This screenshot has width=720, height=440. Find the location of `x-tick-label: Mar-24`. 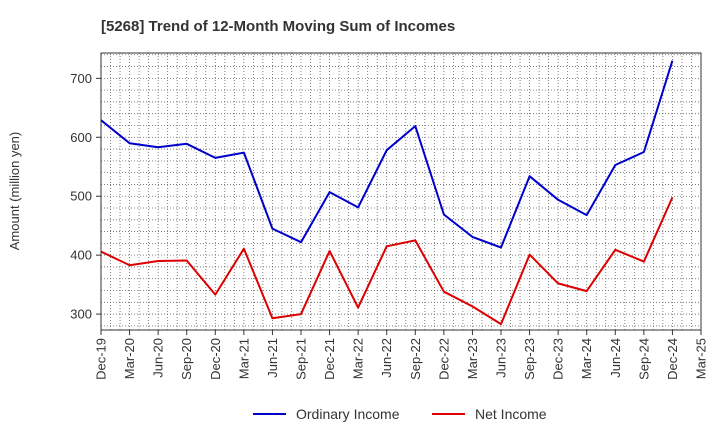

x-tick-label: Mar-24 is located at coordinates (586, 358).